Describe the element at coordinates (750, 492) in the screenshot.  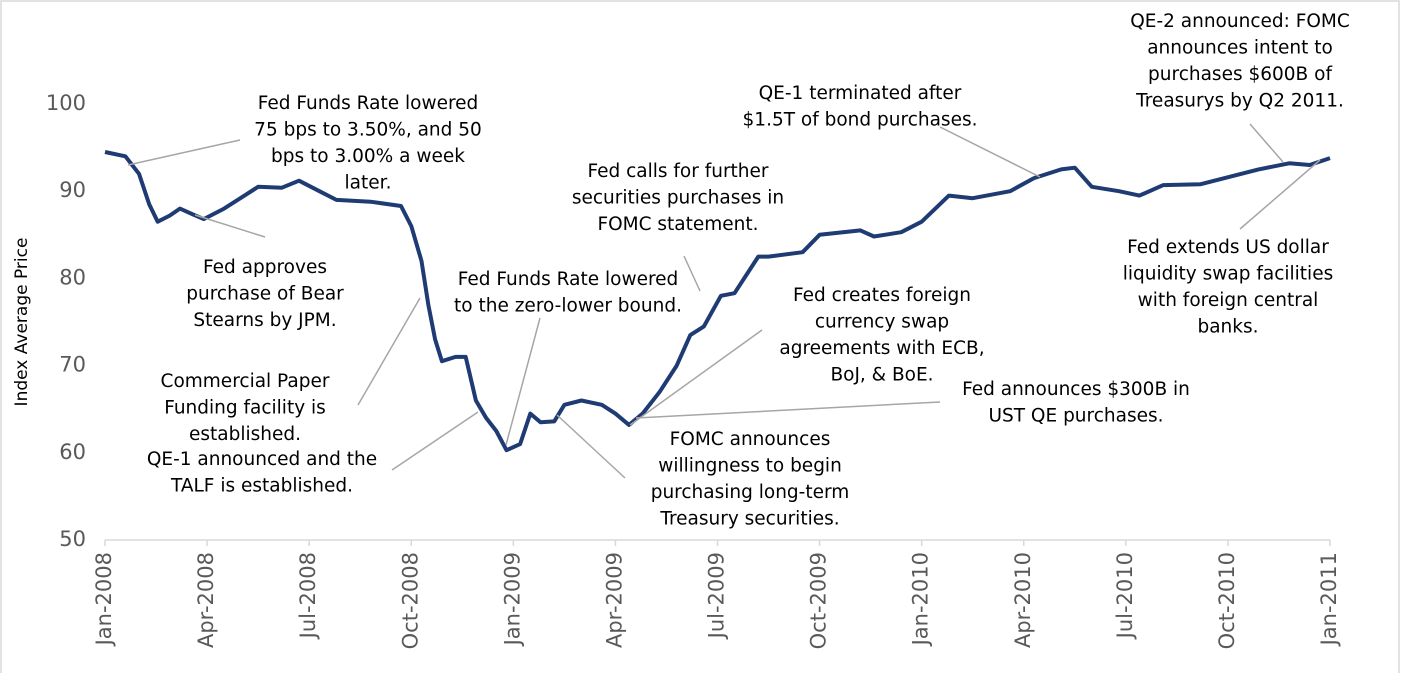
I see `annotation-text: purchasing long-term` at that location.